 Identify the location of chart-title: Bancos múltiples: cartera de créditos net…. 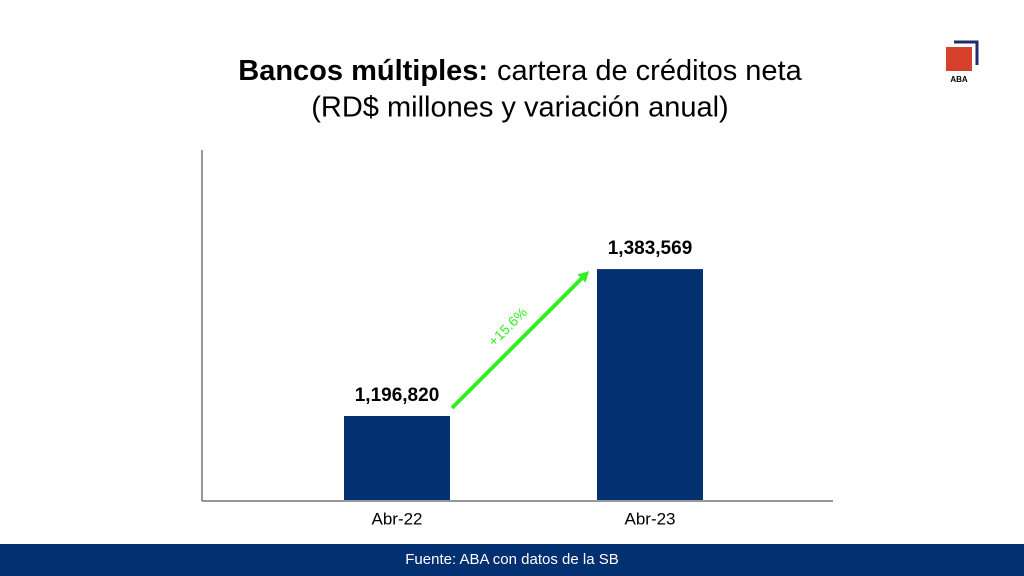
(520, 71).